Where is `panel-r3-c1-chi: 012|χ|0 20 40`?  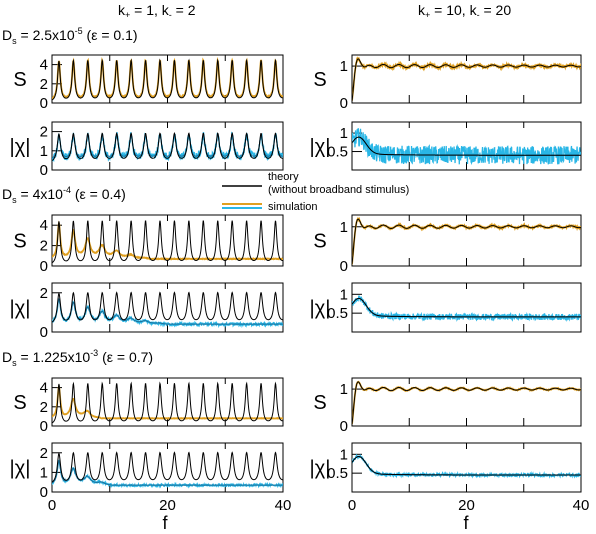
panel-r3-c1-chi: 012|χ|0 20 40 is located at coordinates (151, 478).